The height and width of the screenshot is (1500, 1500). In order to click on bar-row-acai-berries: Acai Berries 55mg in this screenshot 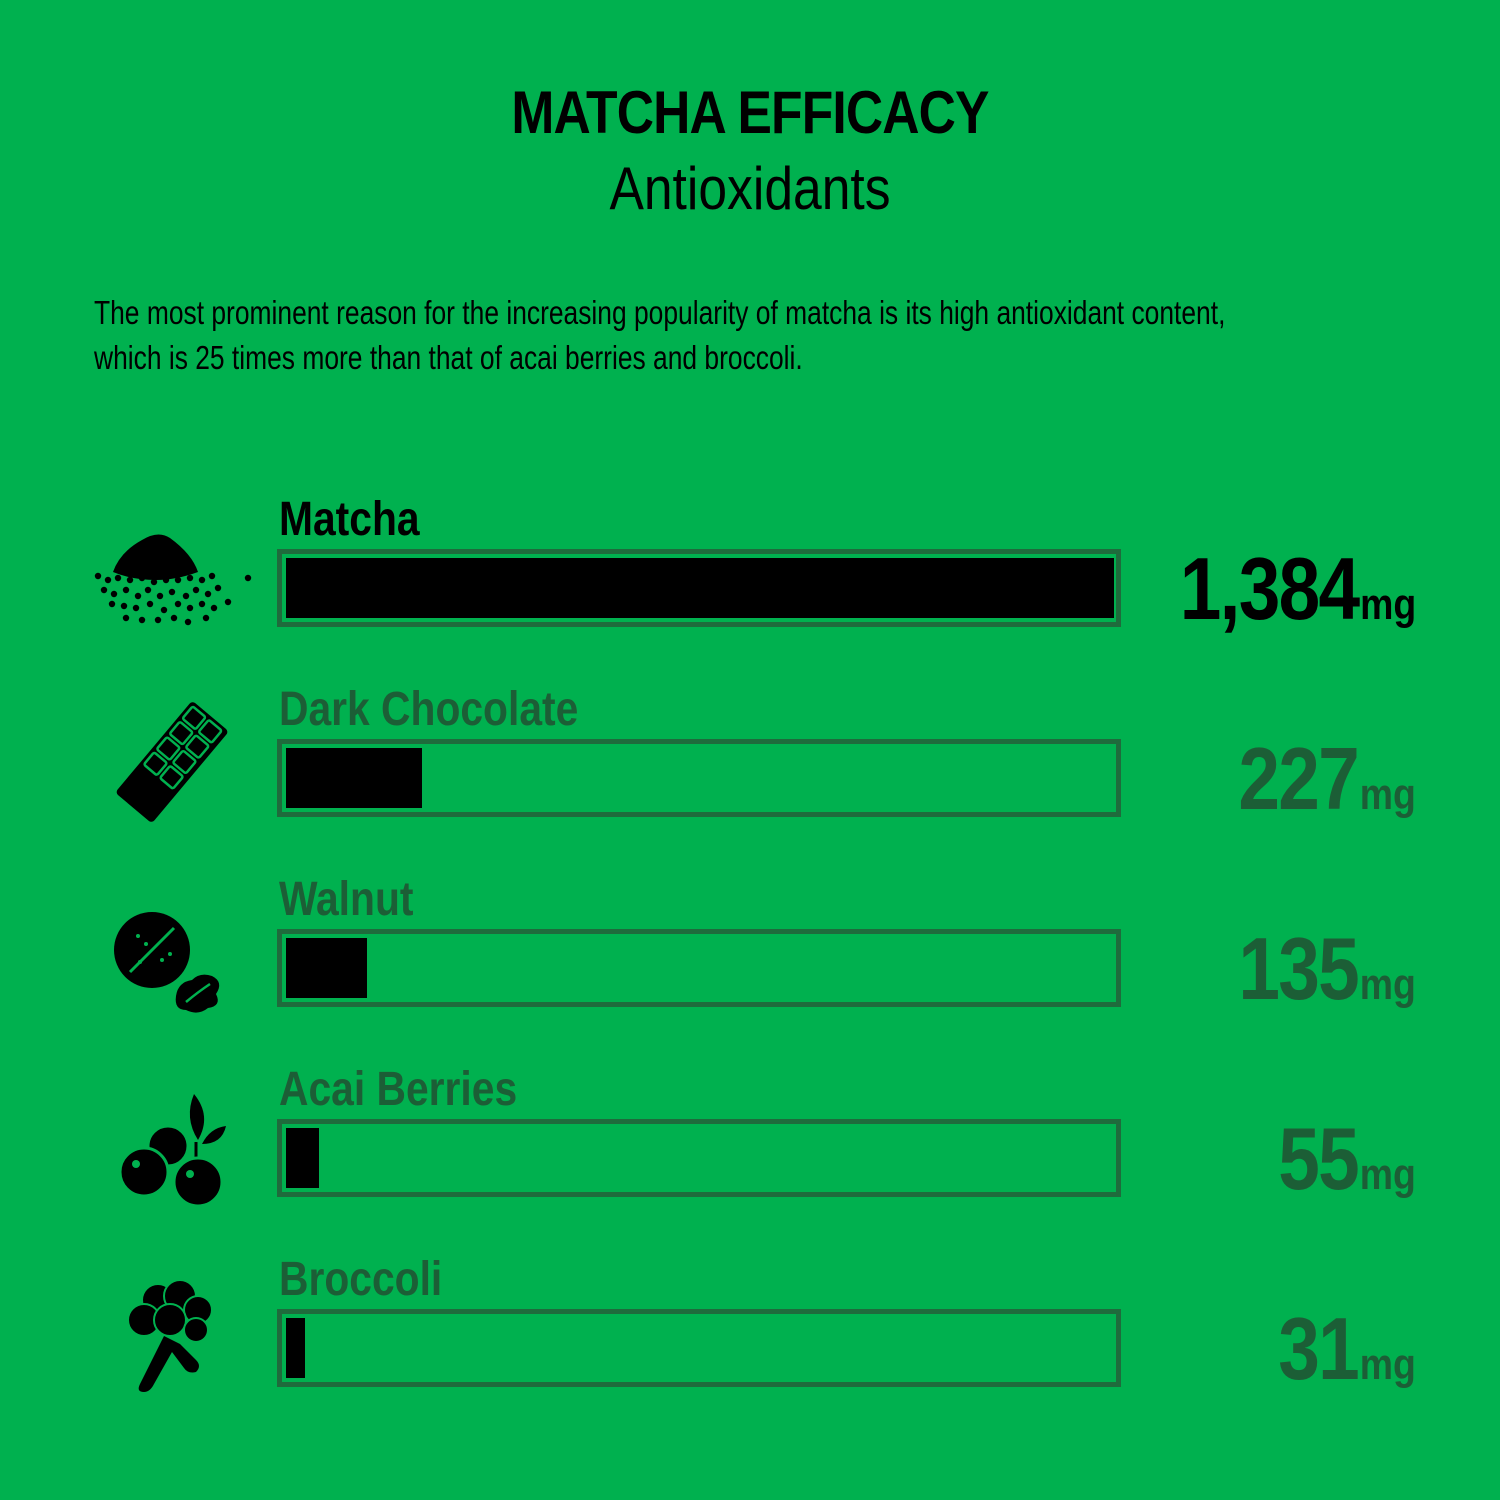, I will do `click(750, 1143)`.